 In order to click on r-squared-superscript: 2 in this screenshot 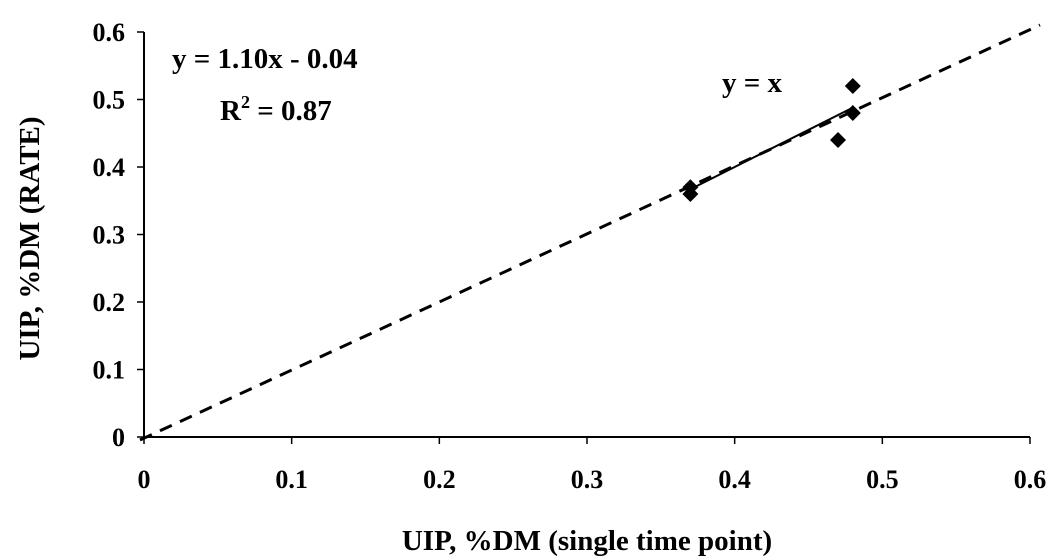, I will do `click(245, 102)`.